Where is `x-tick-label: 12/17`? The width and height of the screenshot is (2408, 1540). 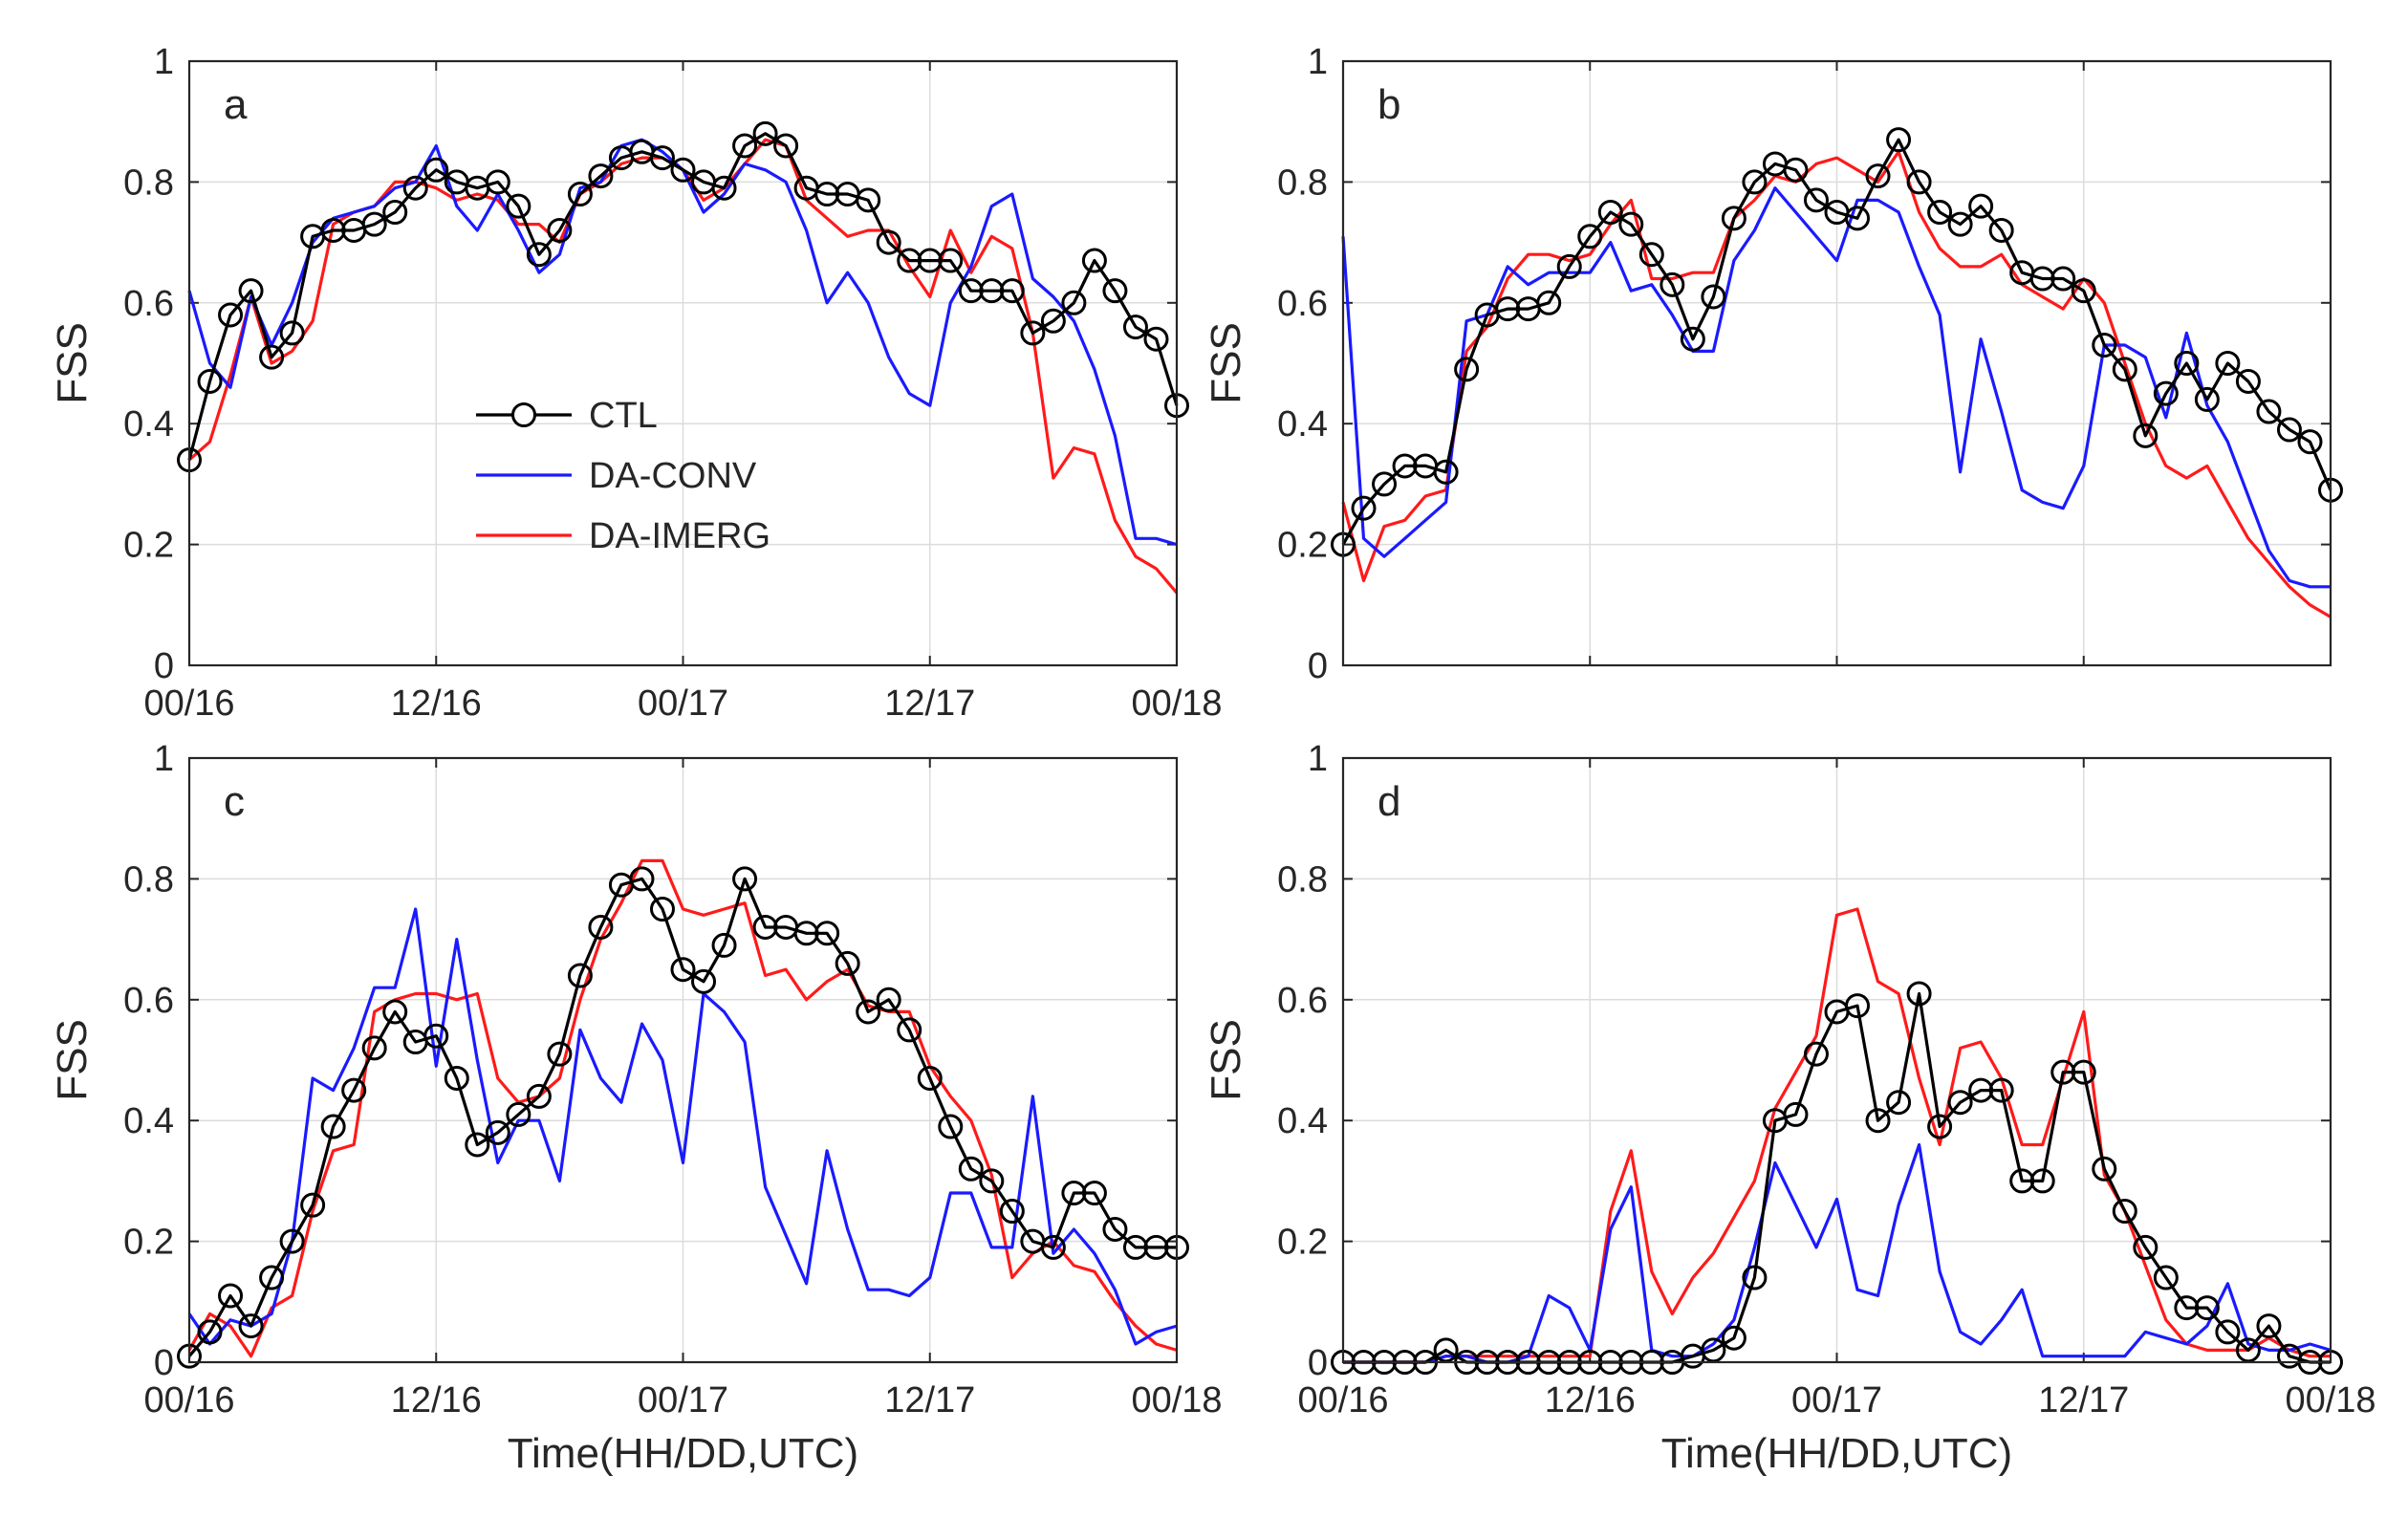
x-tick-label: 12/17 is located at coordinates (2083, 1401).